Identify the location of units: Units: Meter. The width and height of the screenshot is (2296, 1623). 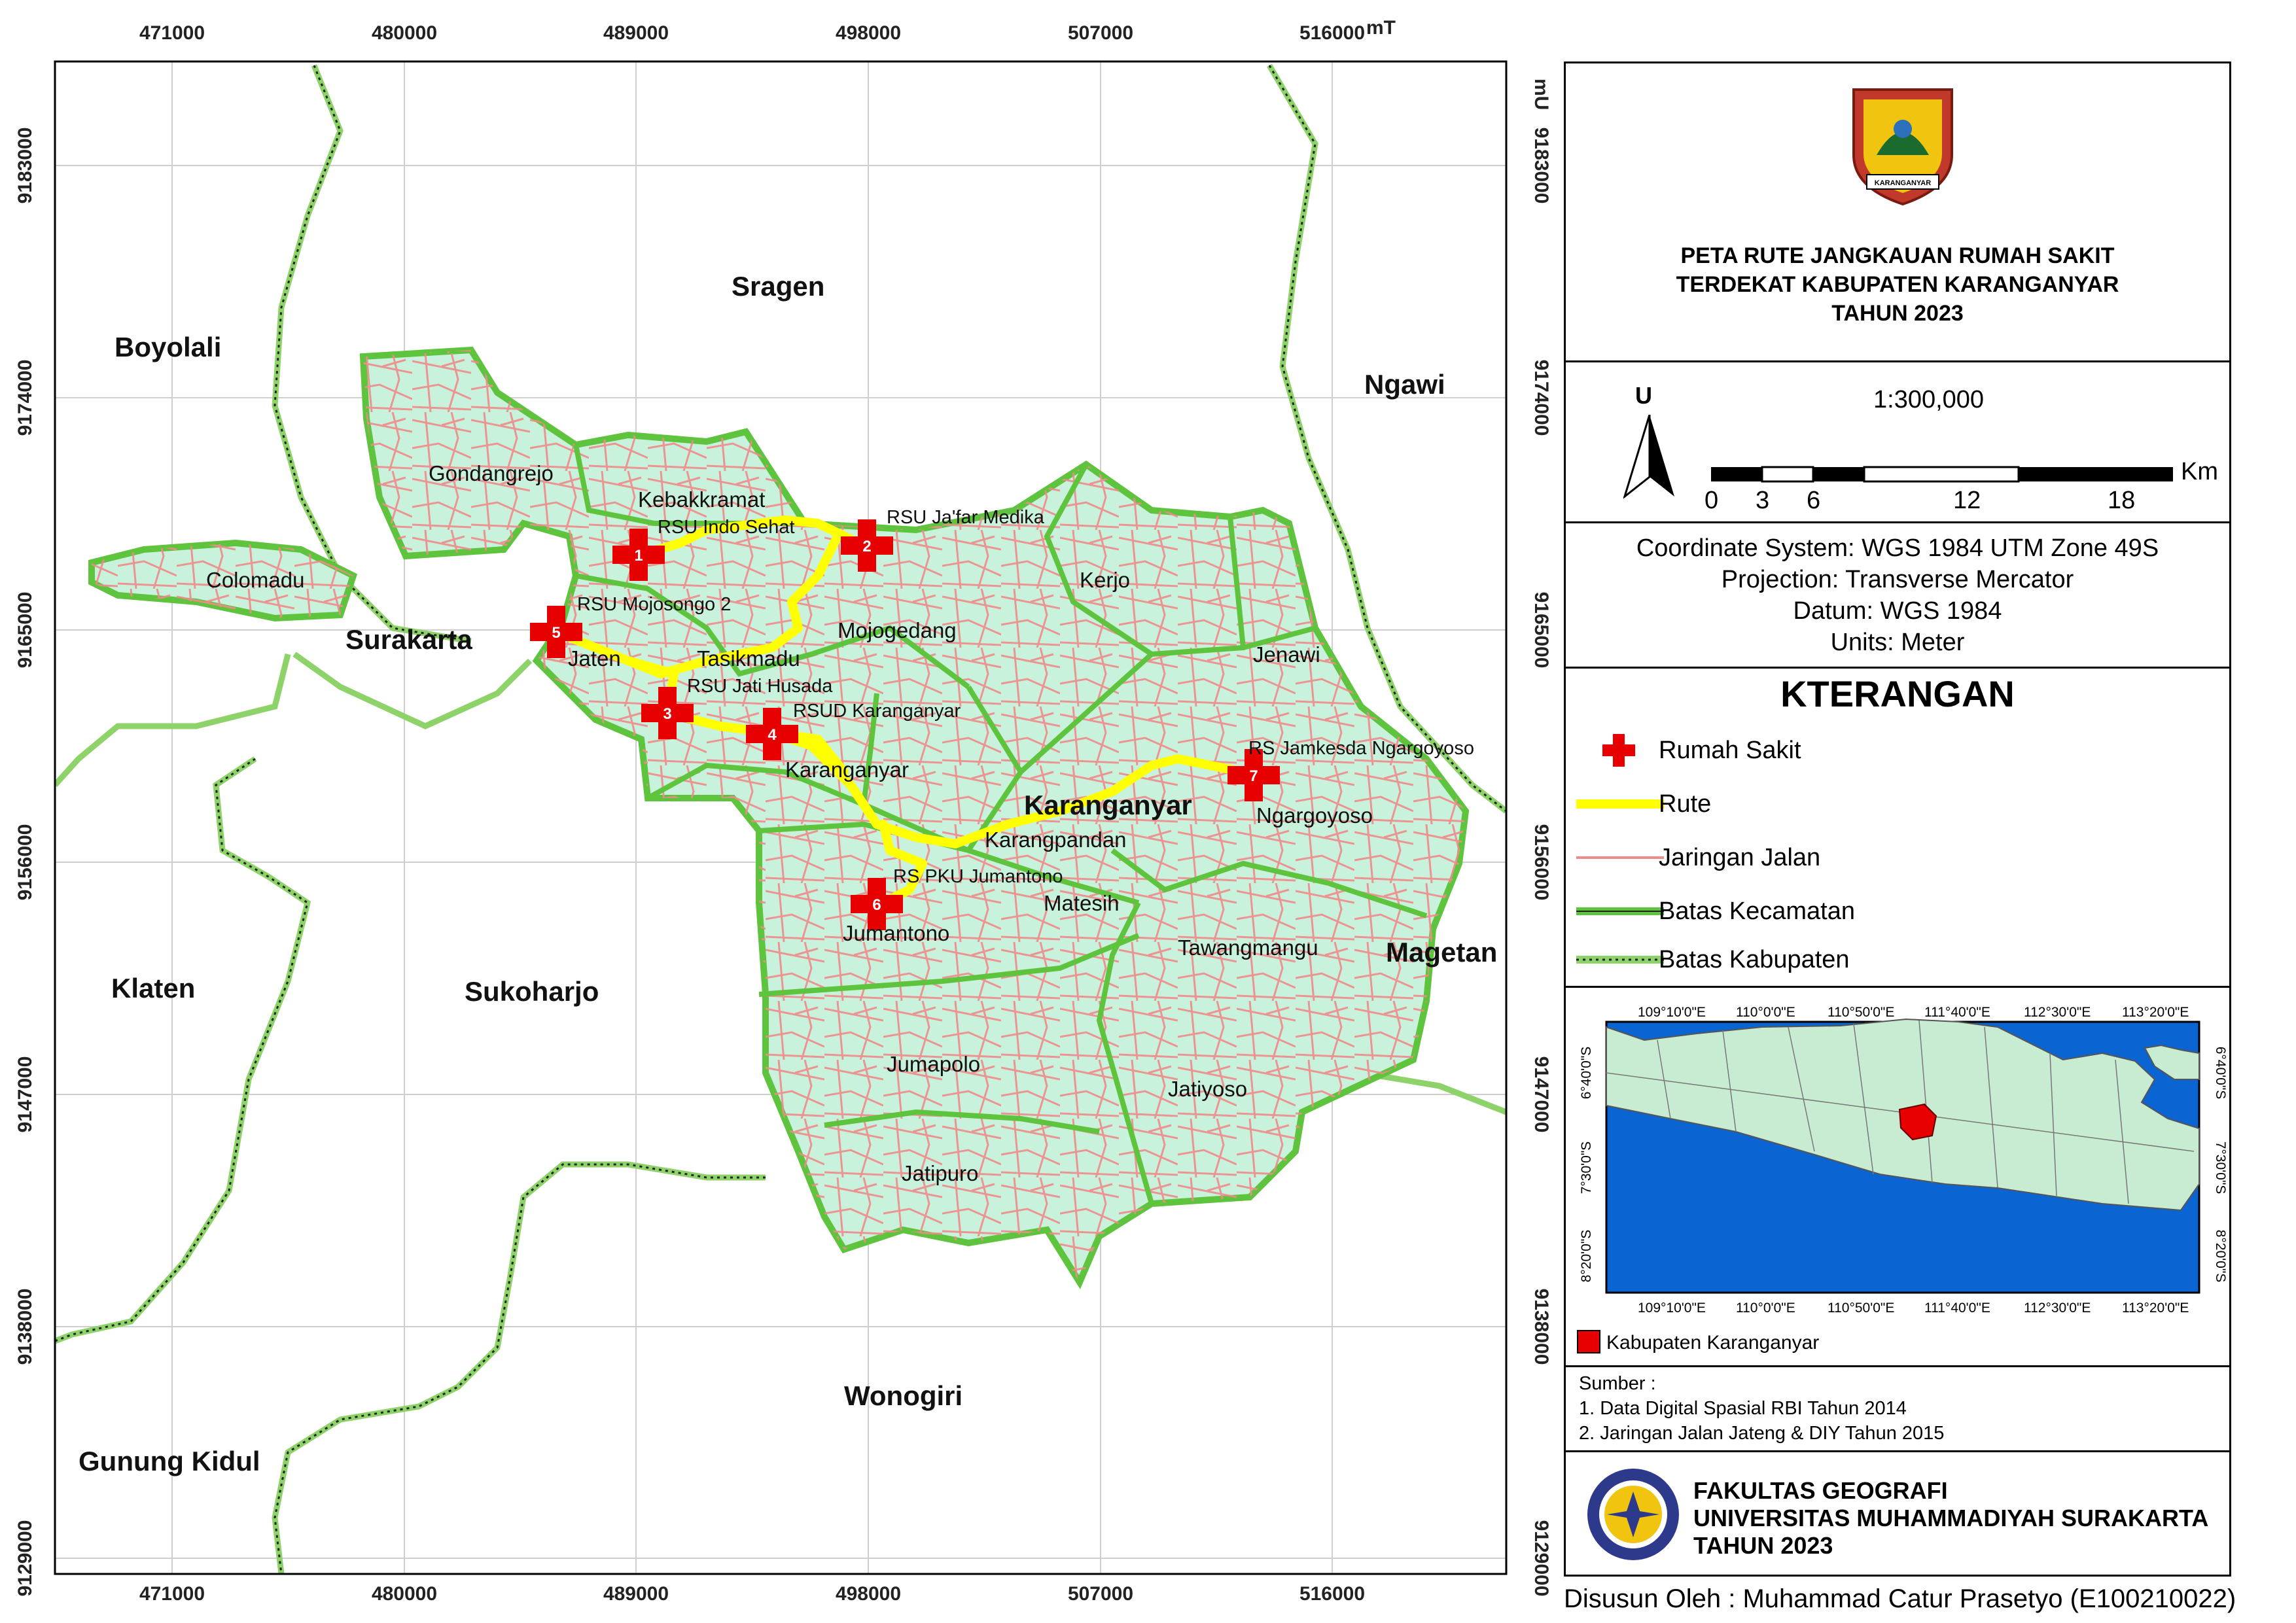
(1898, 643).